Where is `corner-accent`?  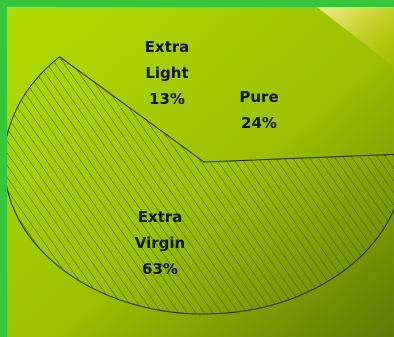
corner-accent is located at coordinates (355, 37).